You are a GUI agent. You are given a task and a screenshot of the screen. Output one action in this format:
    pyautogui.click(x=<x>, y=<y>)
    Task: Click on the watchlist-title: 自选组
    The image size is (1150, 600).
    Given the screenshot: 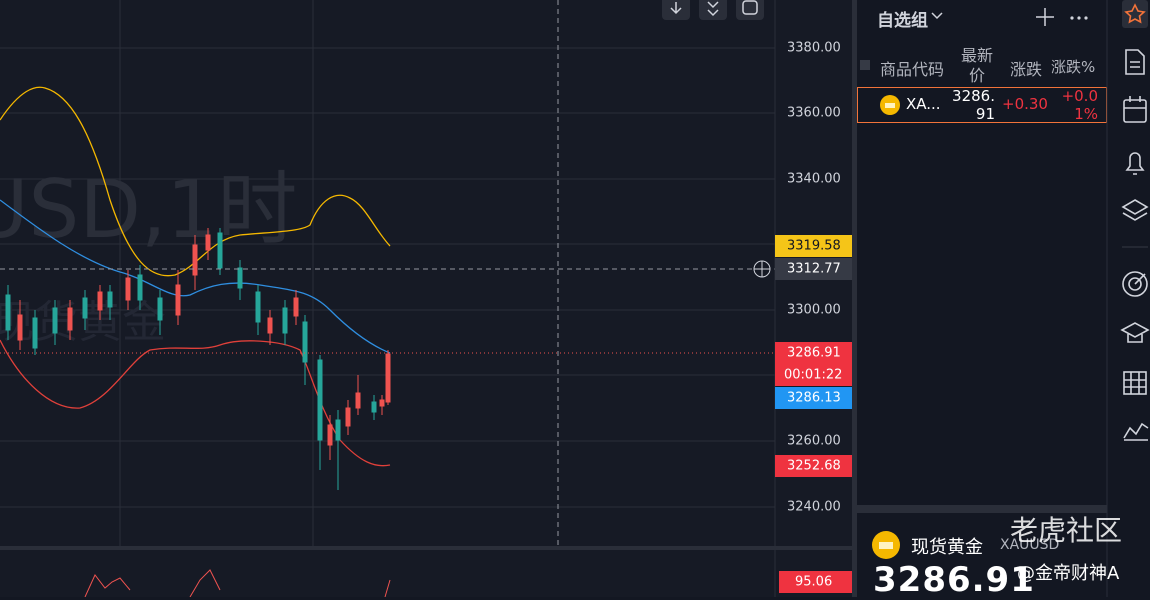 What is the action you would take?
    pyautogui.click(x=902, y=21)
    